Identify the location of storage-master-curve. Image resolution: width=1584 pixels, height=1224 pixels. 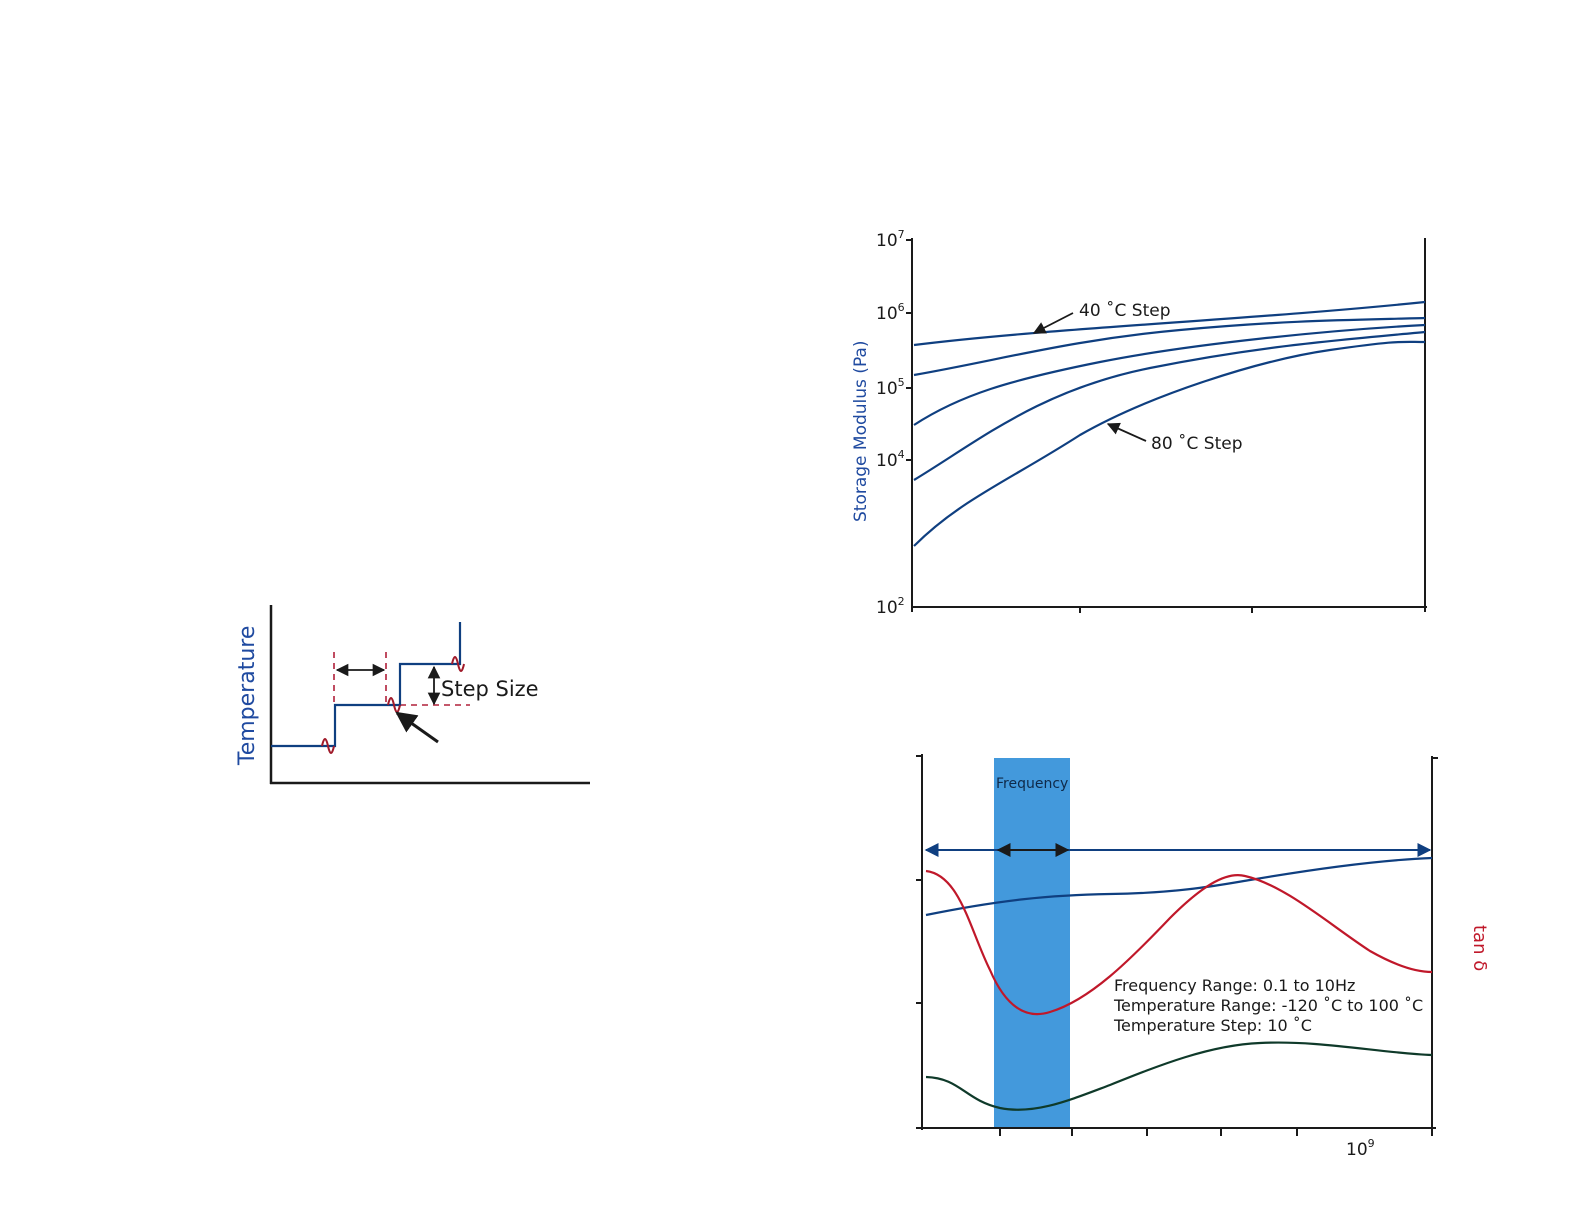
(1179, 886).